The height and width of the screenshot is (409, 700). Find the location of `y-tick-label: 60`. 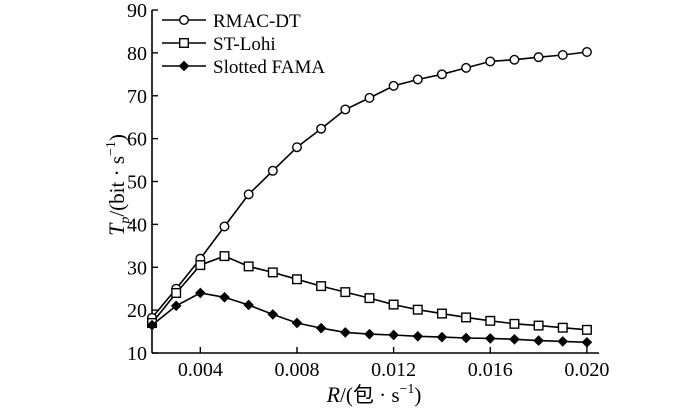

y-tick-label: 60 is located at coordinates (137, 140).